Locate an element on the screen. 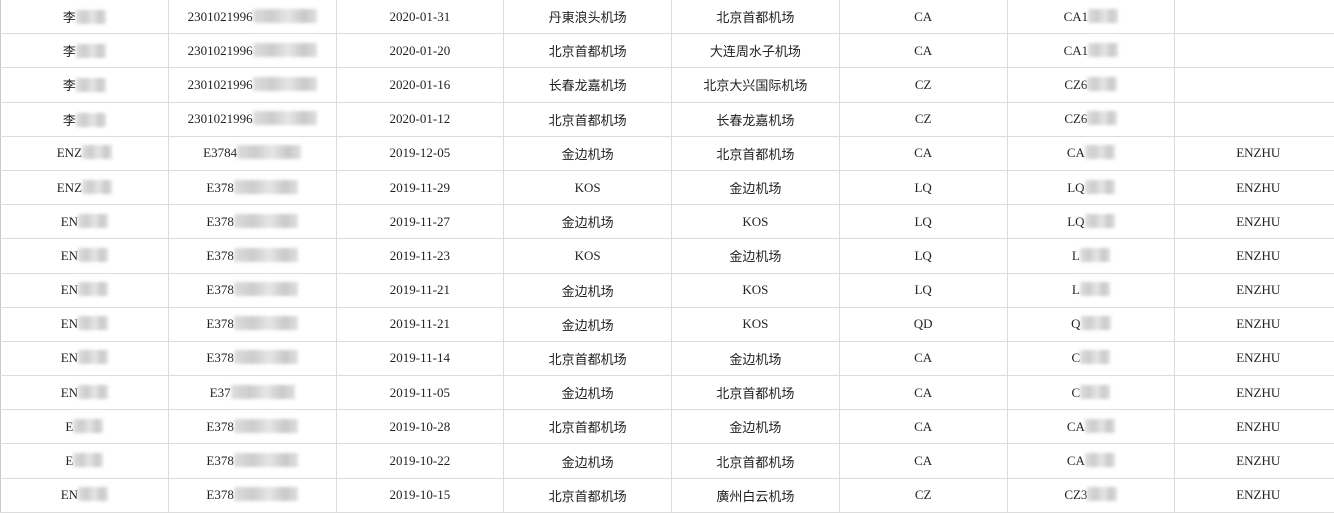 This screenshot has width=1334, height=514. cell-airline: QD is located at coordinates (923, 324).